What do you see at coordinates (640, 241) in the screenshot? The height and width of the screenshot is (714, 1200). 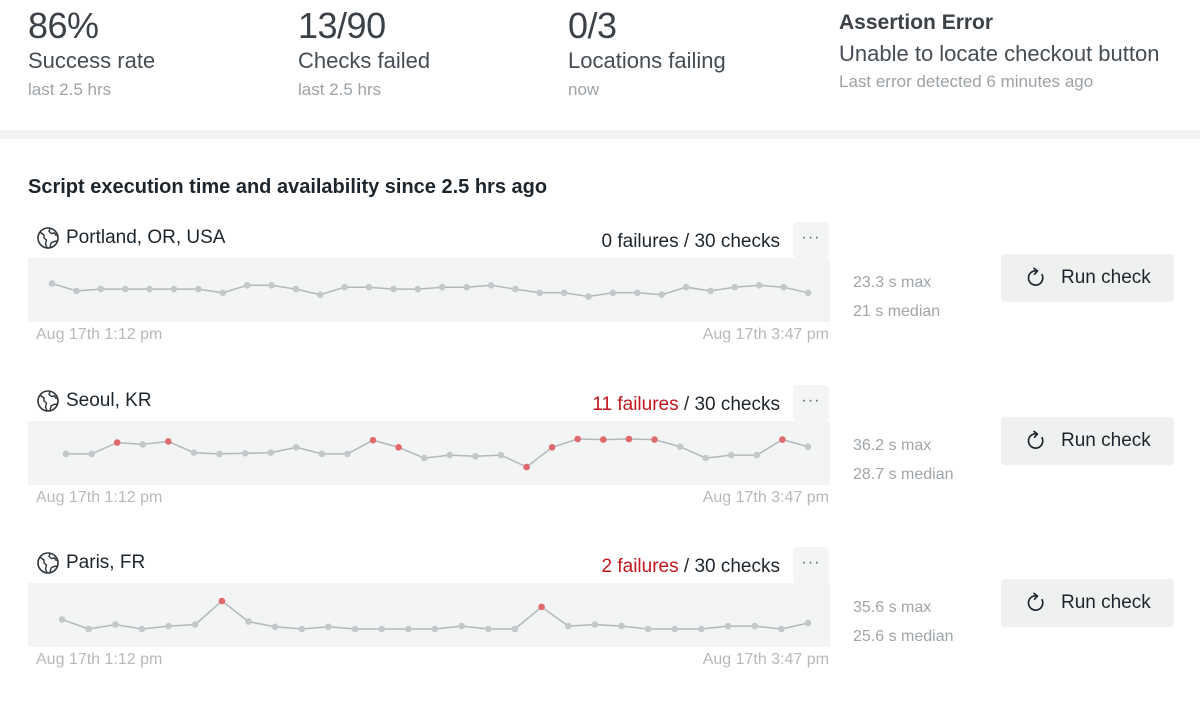 I see `failure-count: 0 failures` at bounding box center [640, 241].